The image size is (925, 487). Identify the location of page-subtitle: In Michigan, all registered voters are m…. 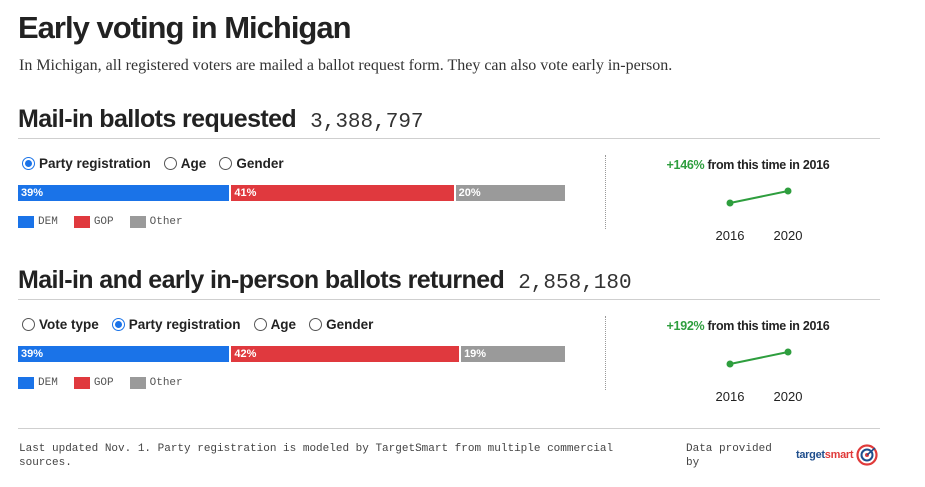
(346, 65).